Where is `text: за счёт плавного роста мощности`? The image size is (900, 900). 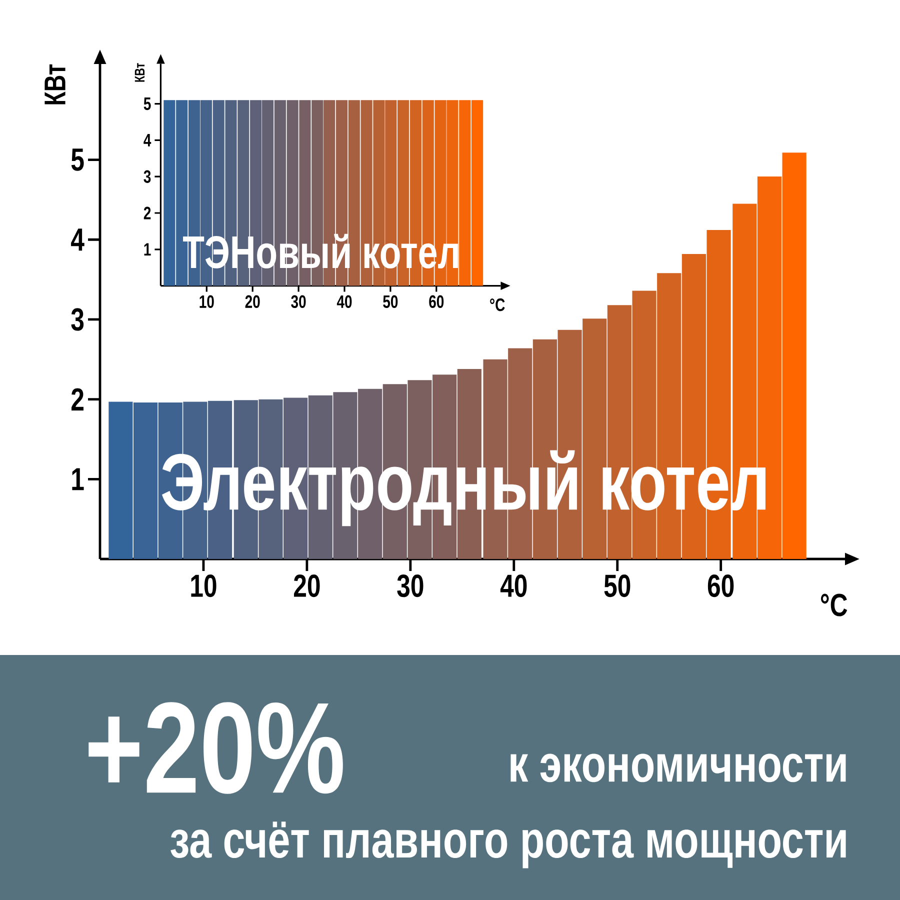 text: за счёт плавного роста мощности is located at coordinates (508, 845).